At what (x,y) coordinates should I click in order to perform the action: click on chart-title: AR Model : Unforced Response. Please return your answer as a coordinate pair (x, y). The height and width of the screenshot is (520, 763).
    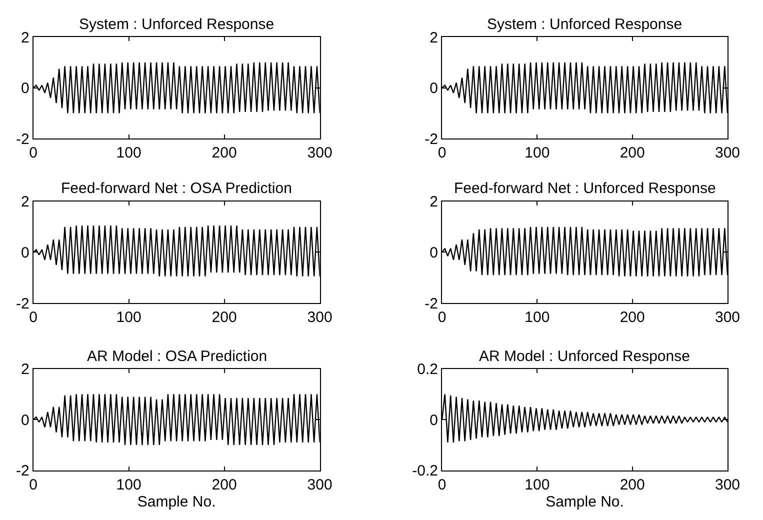
    Looking at the image, I should click on (584, 356).